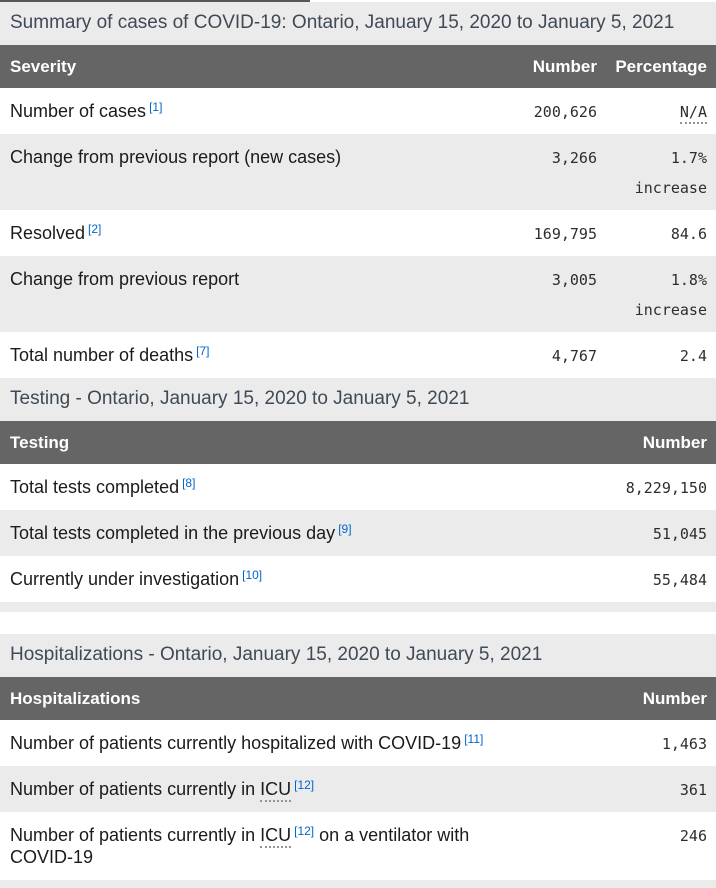 This screenshot has width=716, height=888. I want to click on footnote-marker: [8], so click(189, 483).